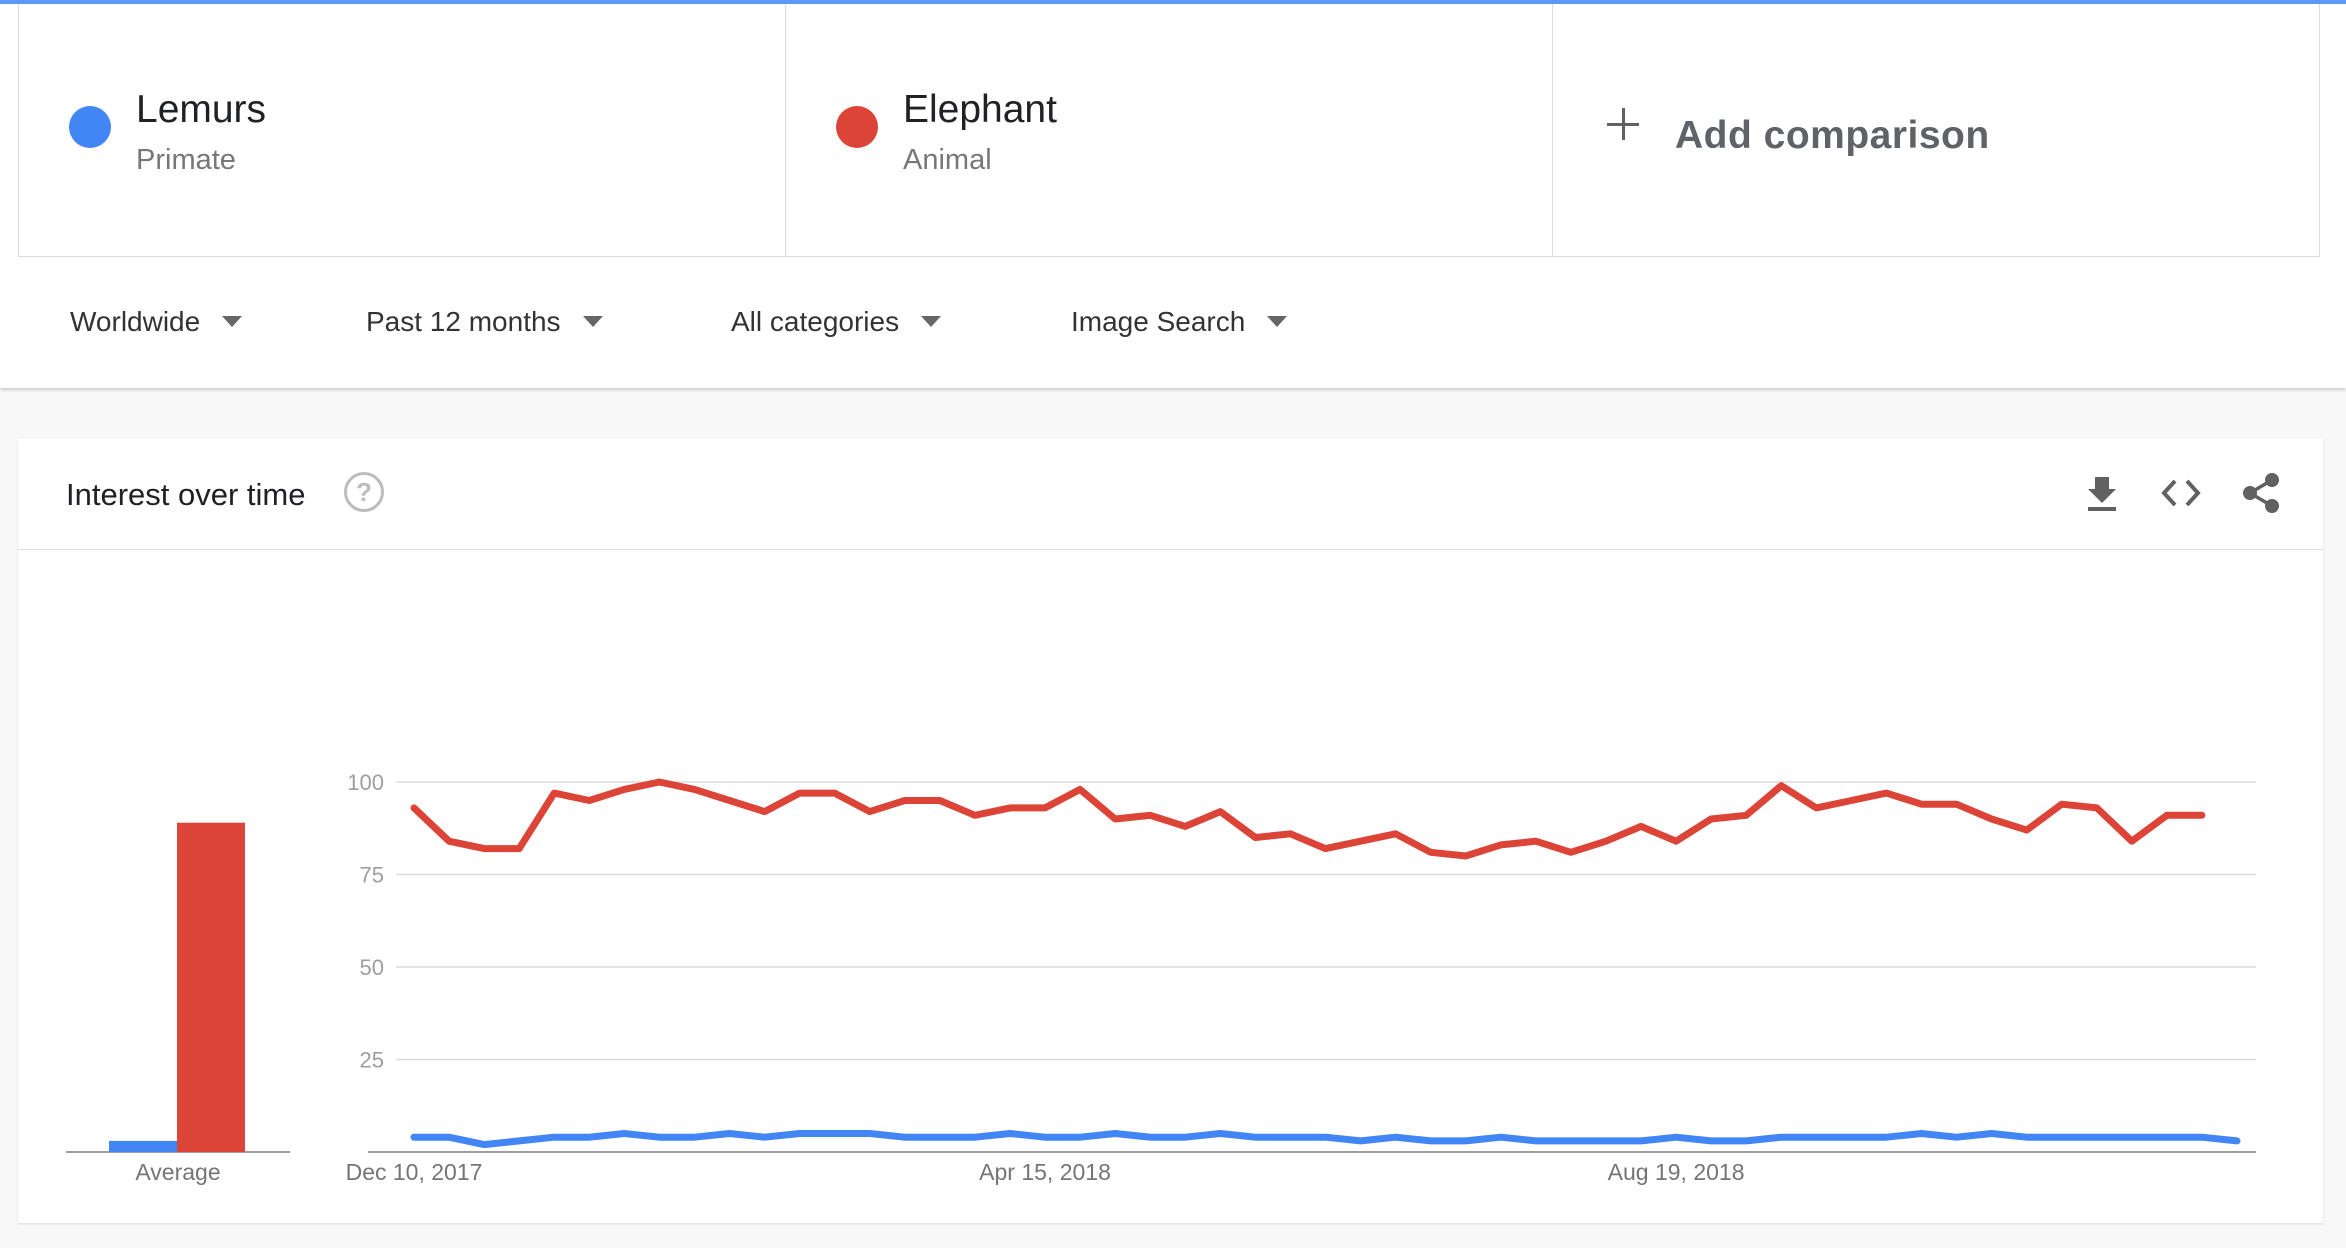 The image size is (2346, 1248). Describe the element at coordinates (185, 495) in the screenshot. I see `card-title: Interest over time` at that location.